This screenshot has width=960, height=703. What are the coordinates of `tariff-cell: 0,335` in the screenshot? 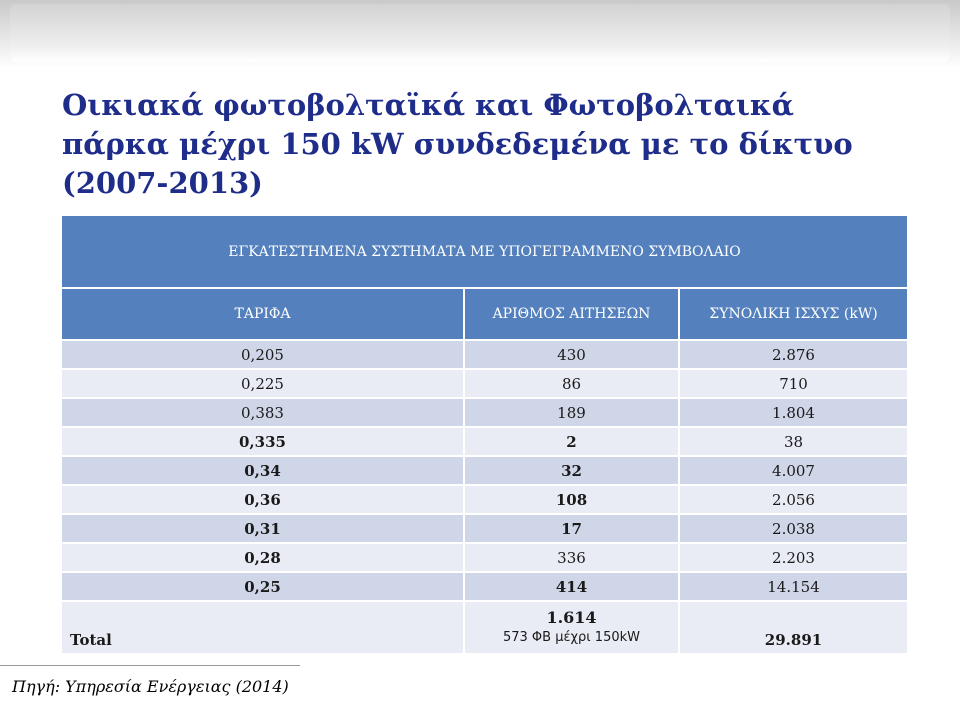 It's located at (263, 441).